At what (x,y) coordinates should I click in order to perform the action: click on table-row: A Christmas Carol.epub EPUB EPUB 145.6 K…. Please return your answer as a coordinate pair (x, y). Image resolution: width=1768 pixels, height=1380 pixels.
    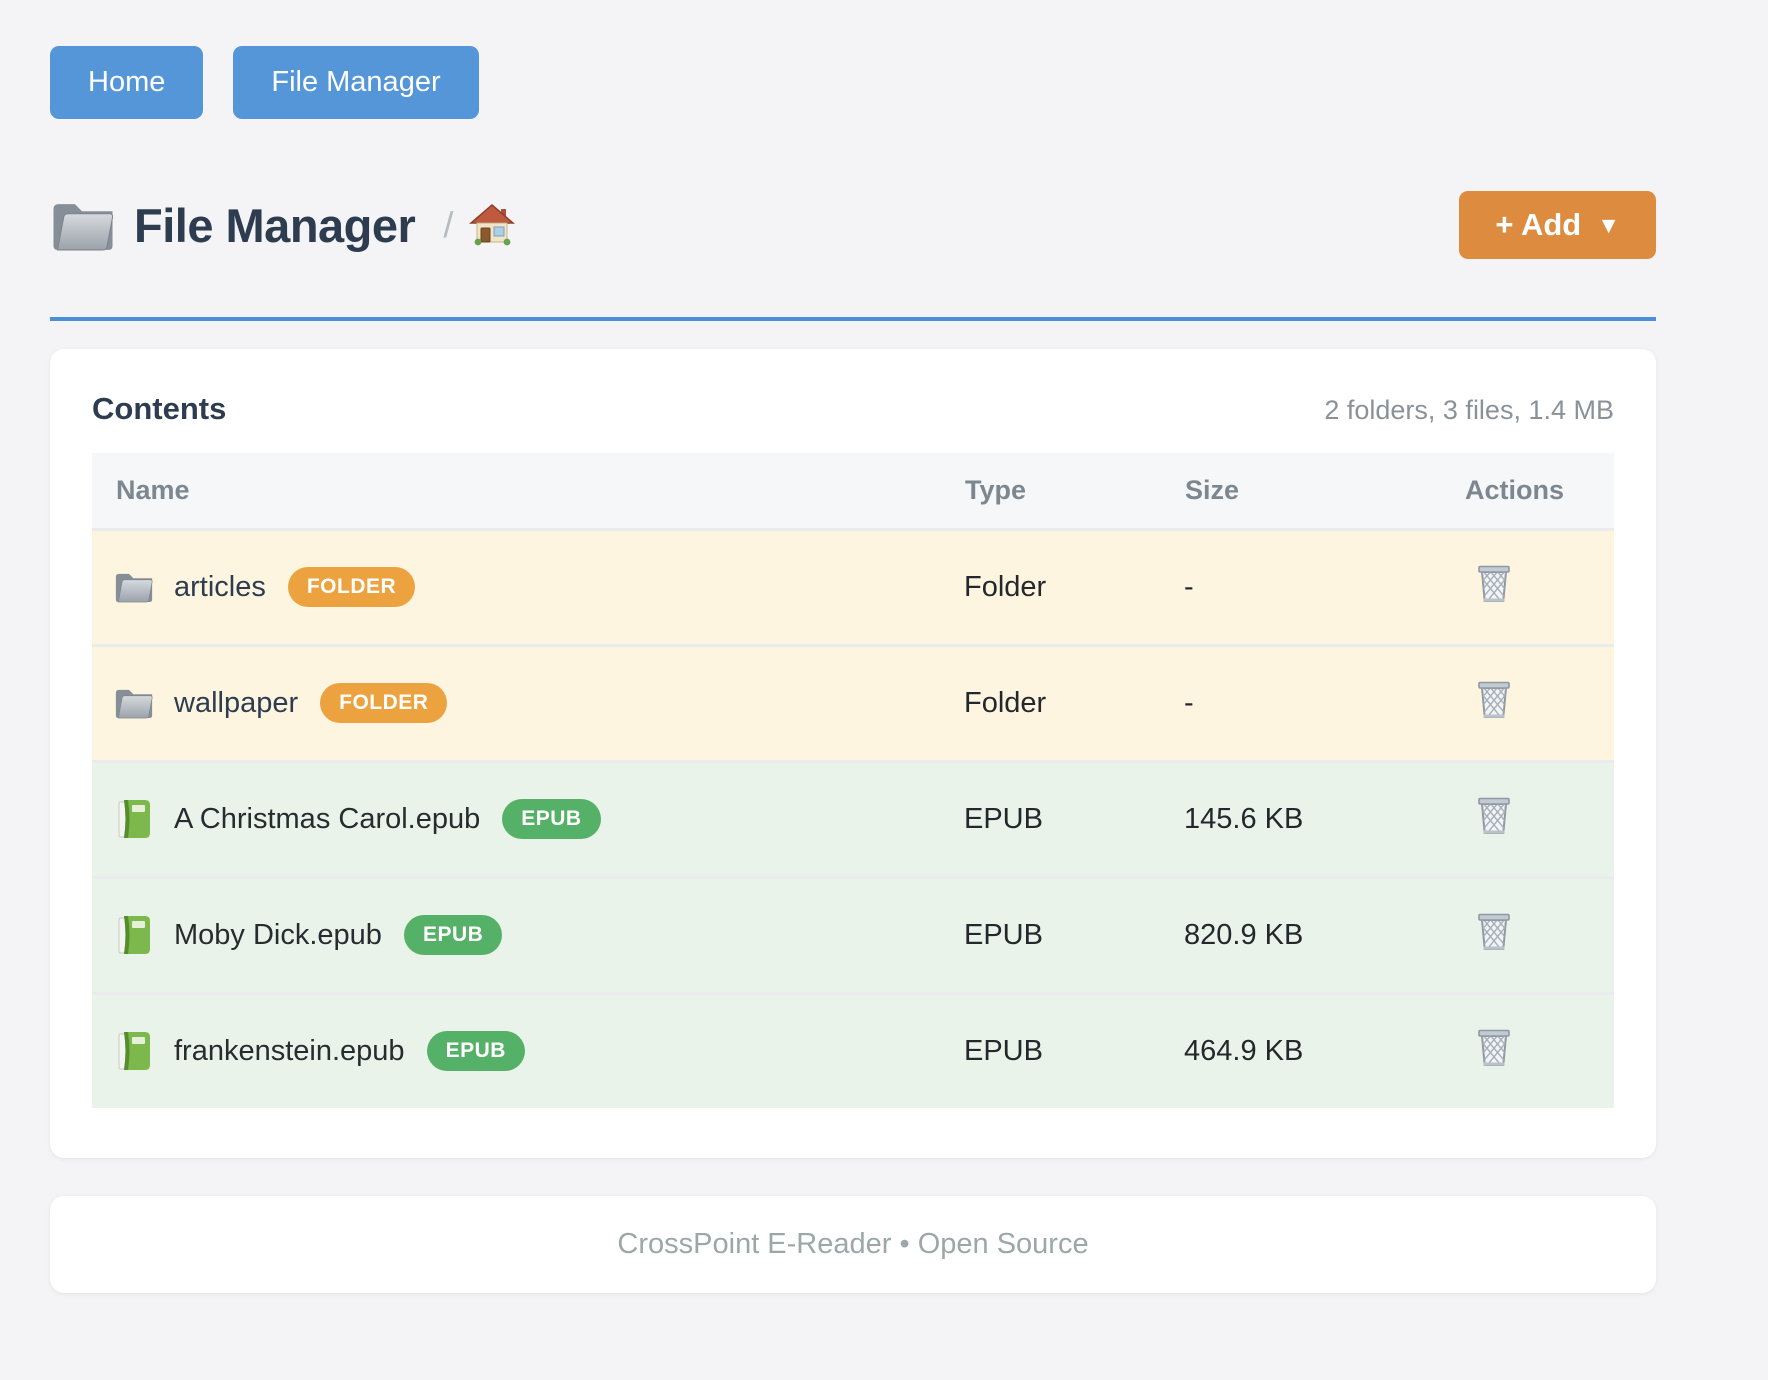
    Looking at the image, I should click on (853, 819).